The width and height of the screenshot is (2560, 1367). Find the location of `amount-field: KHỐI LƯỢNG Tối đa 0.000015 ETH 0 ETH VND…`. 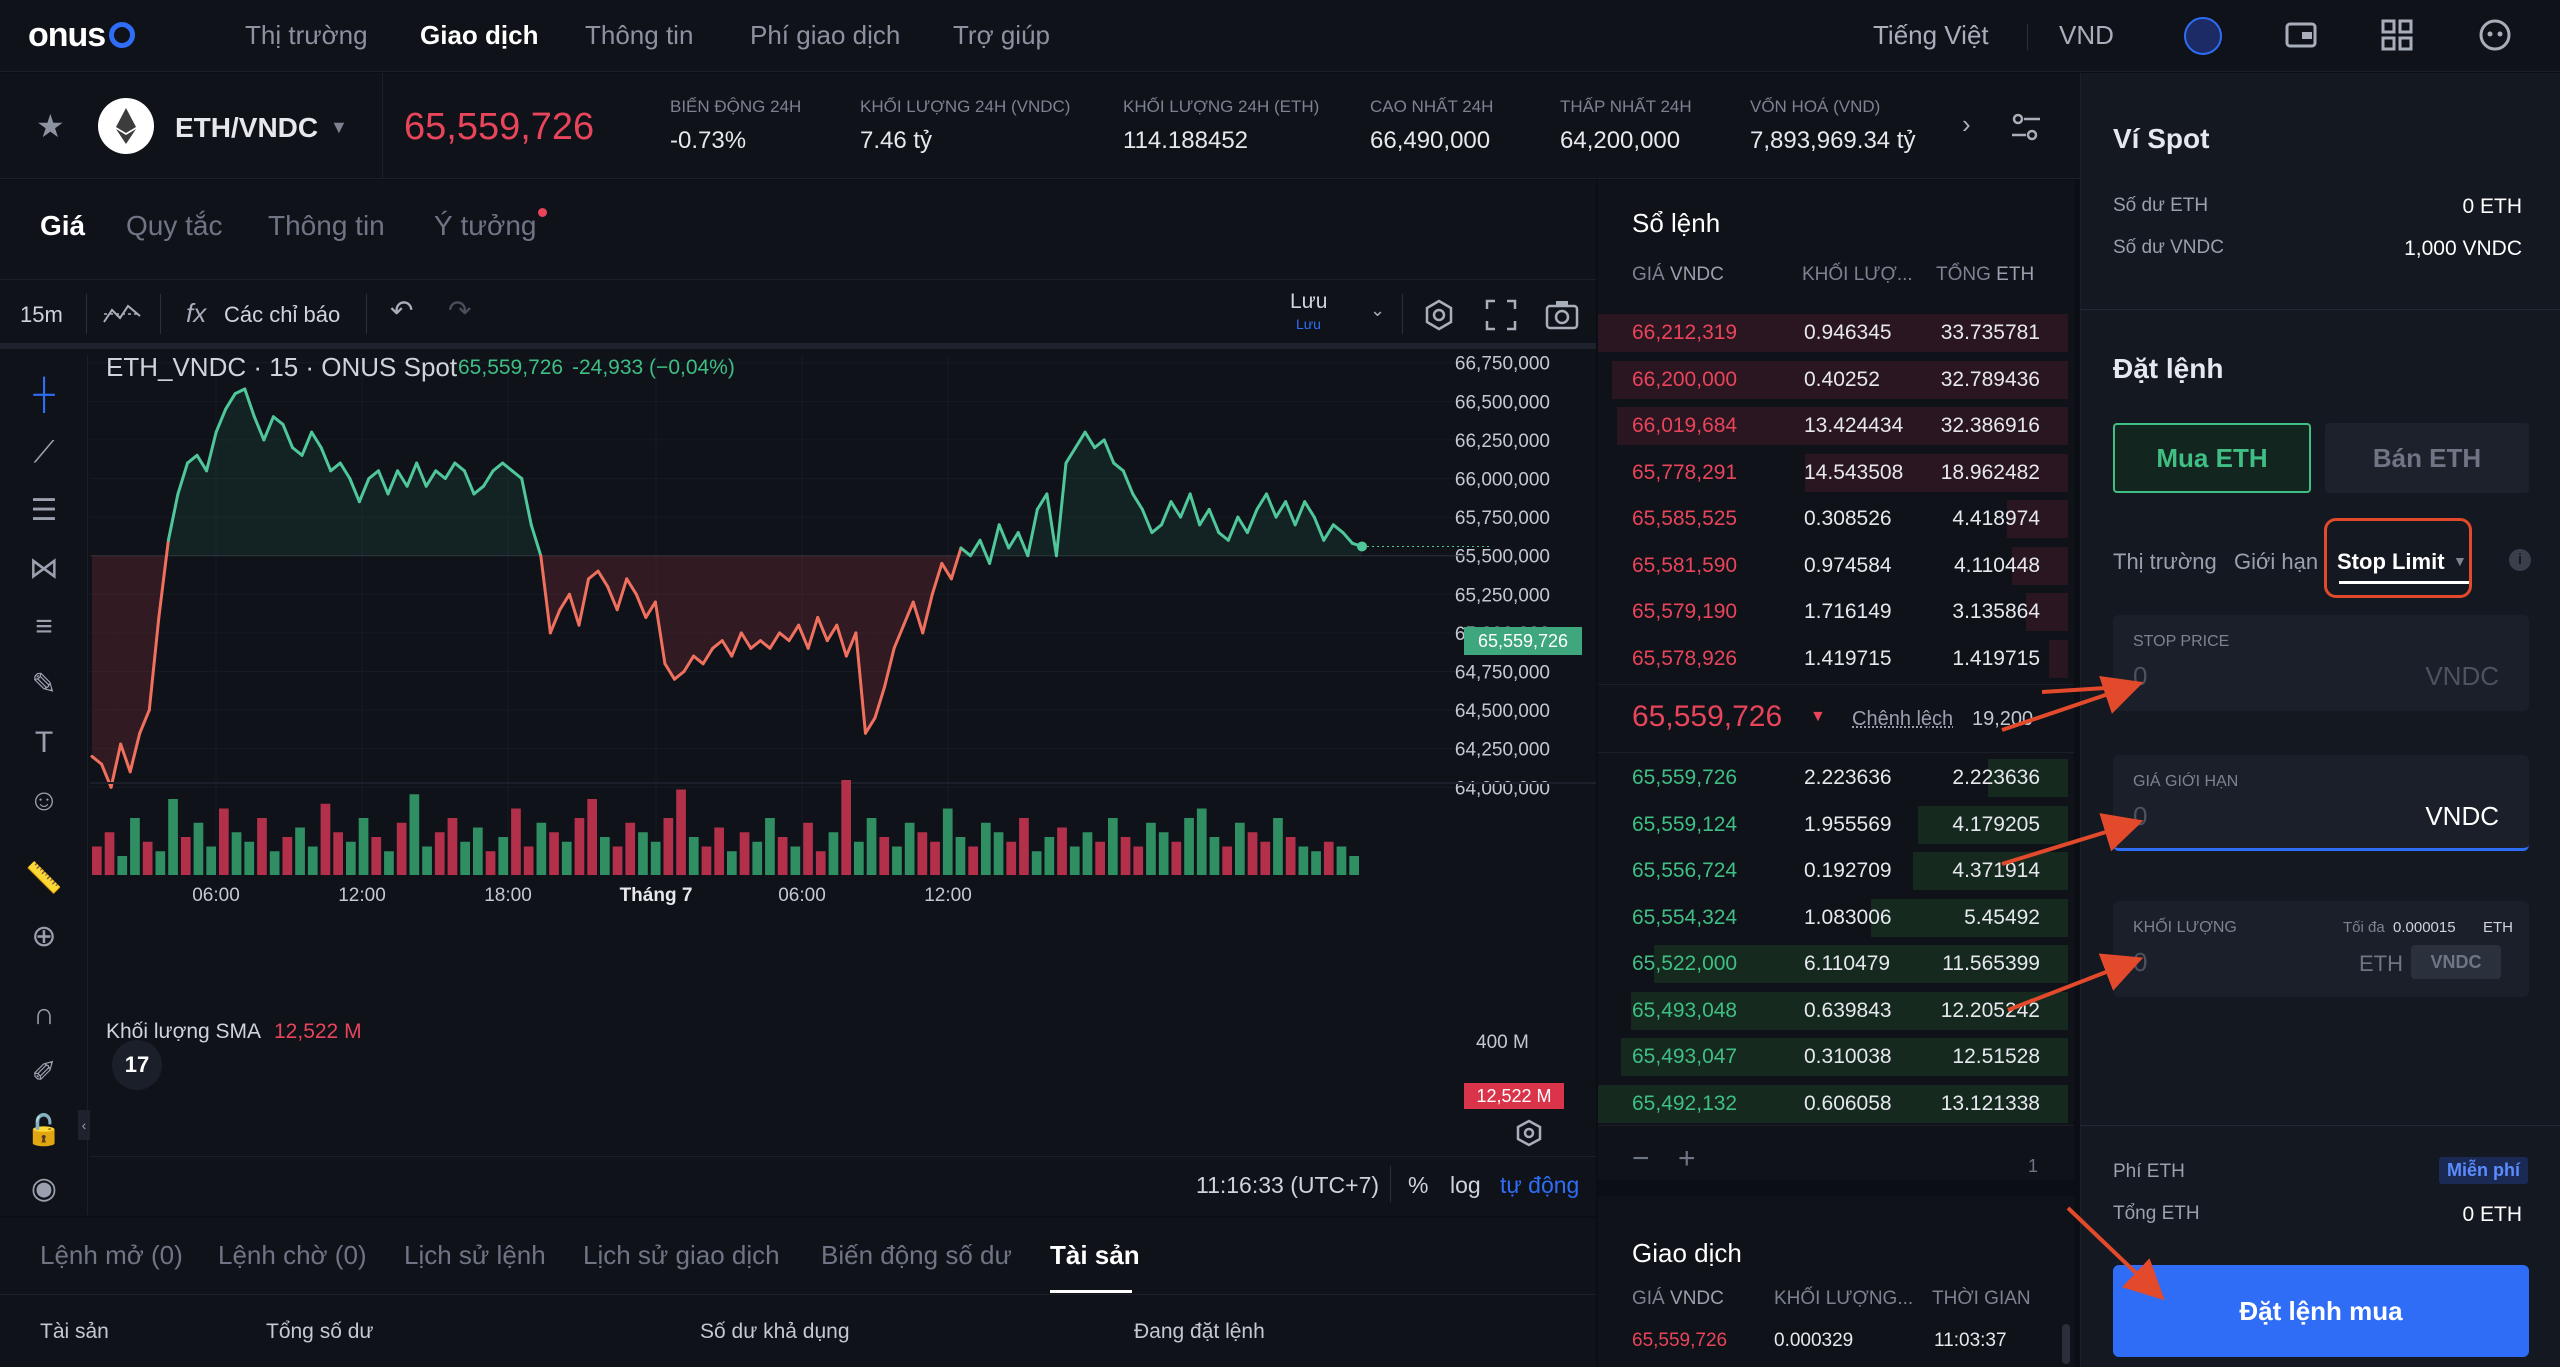

amount-field: KHỐI LƯỢNG Tối đa 0.000015 ETH 0 ETH VND… is located at coordinates (2321, 949).